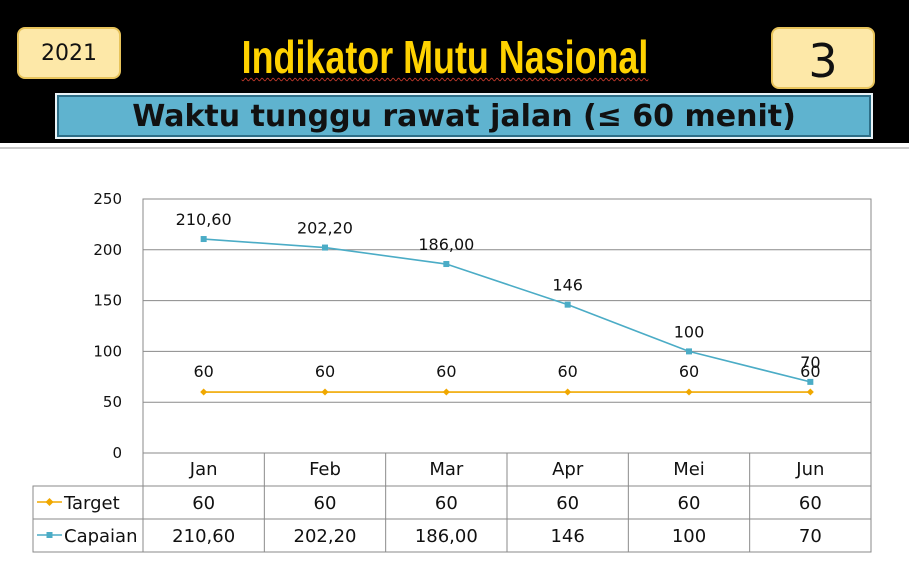  Describe the element at coordinates (823, 61) in the screenshot. I see `indicator-number: 3` at that location.